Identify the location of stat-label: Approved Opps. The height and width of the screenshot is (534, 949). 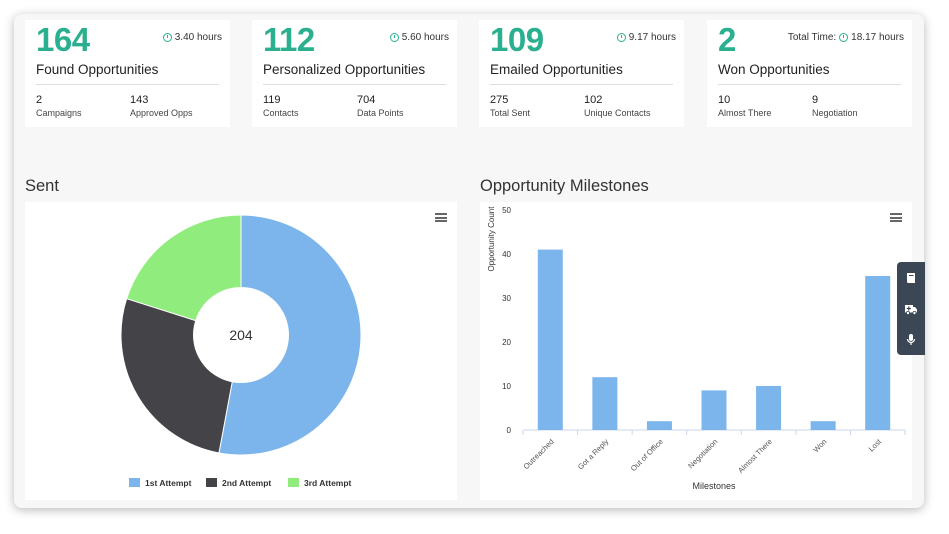
(161, 113).